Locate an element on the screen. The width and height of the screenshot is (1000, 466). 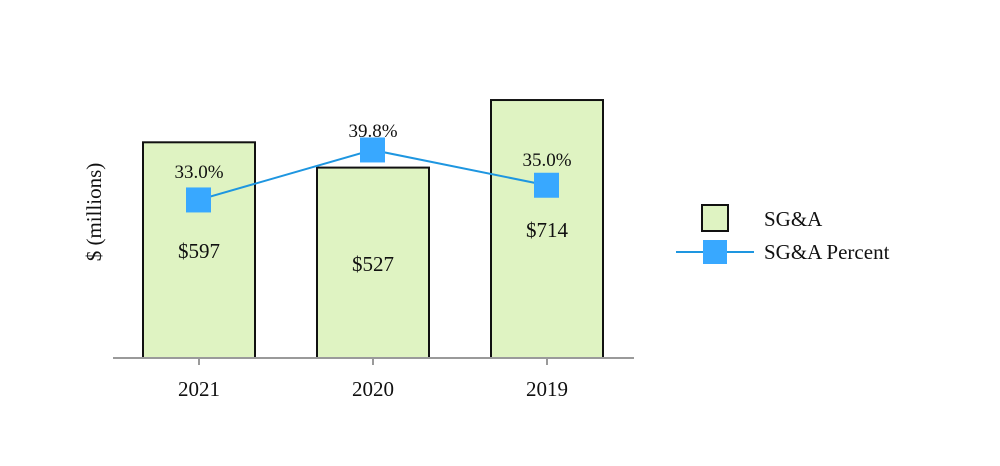
x-axis: 2021 2020 2019 is located at coordinates (373, 379).